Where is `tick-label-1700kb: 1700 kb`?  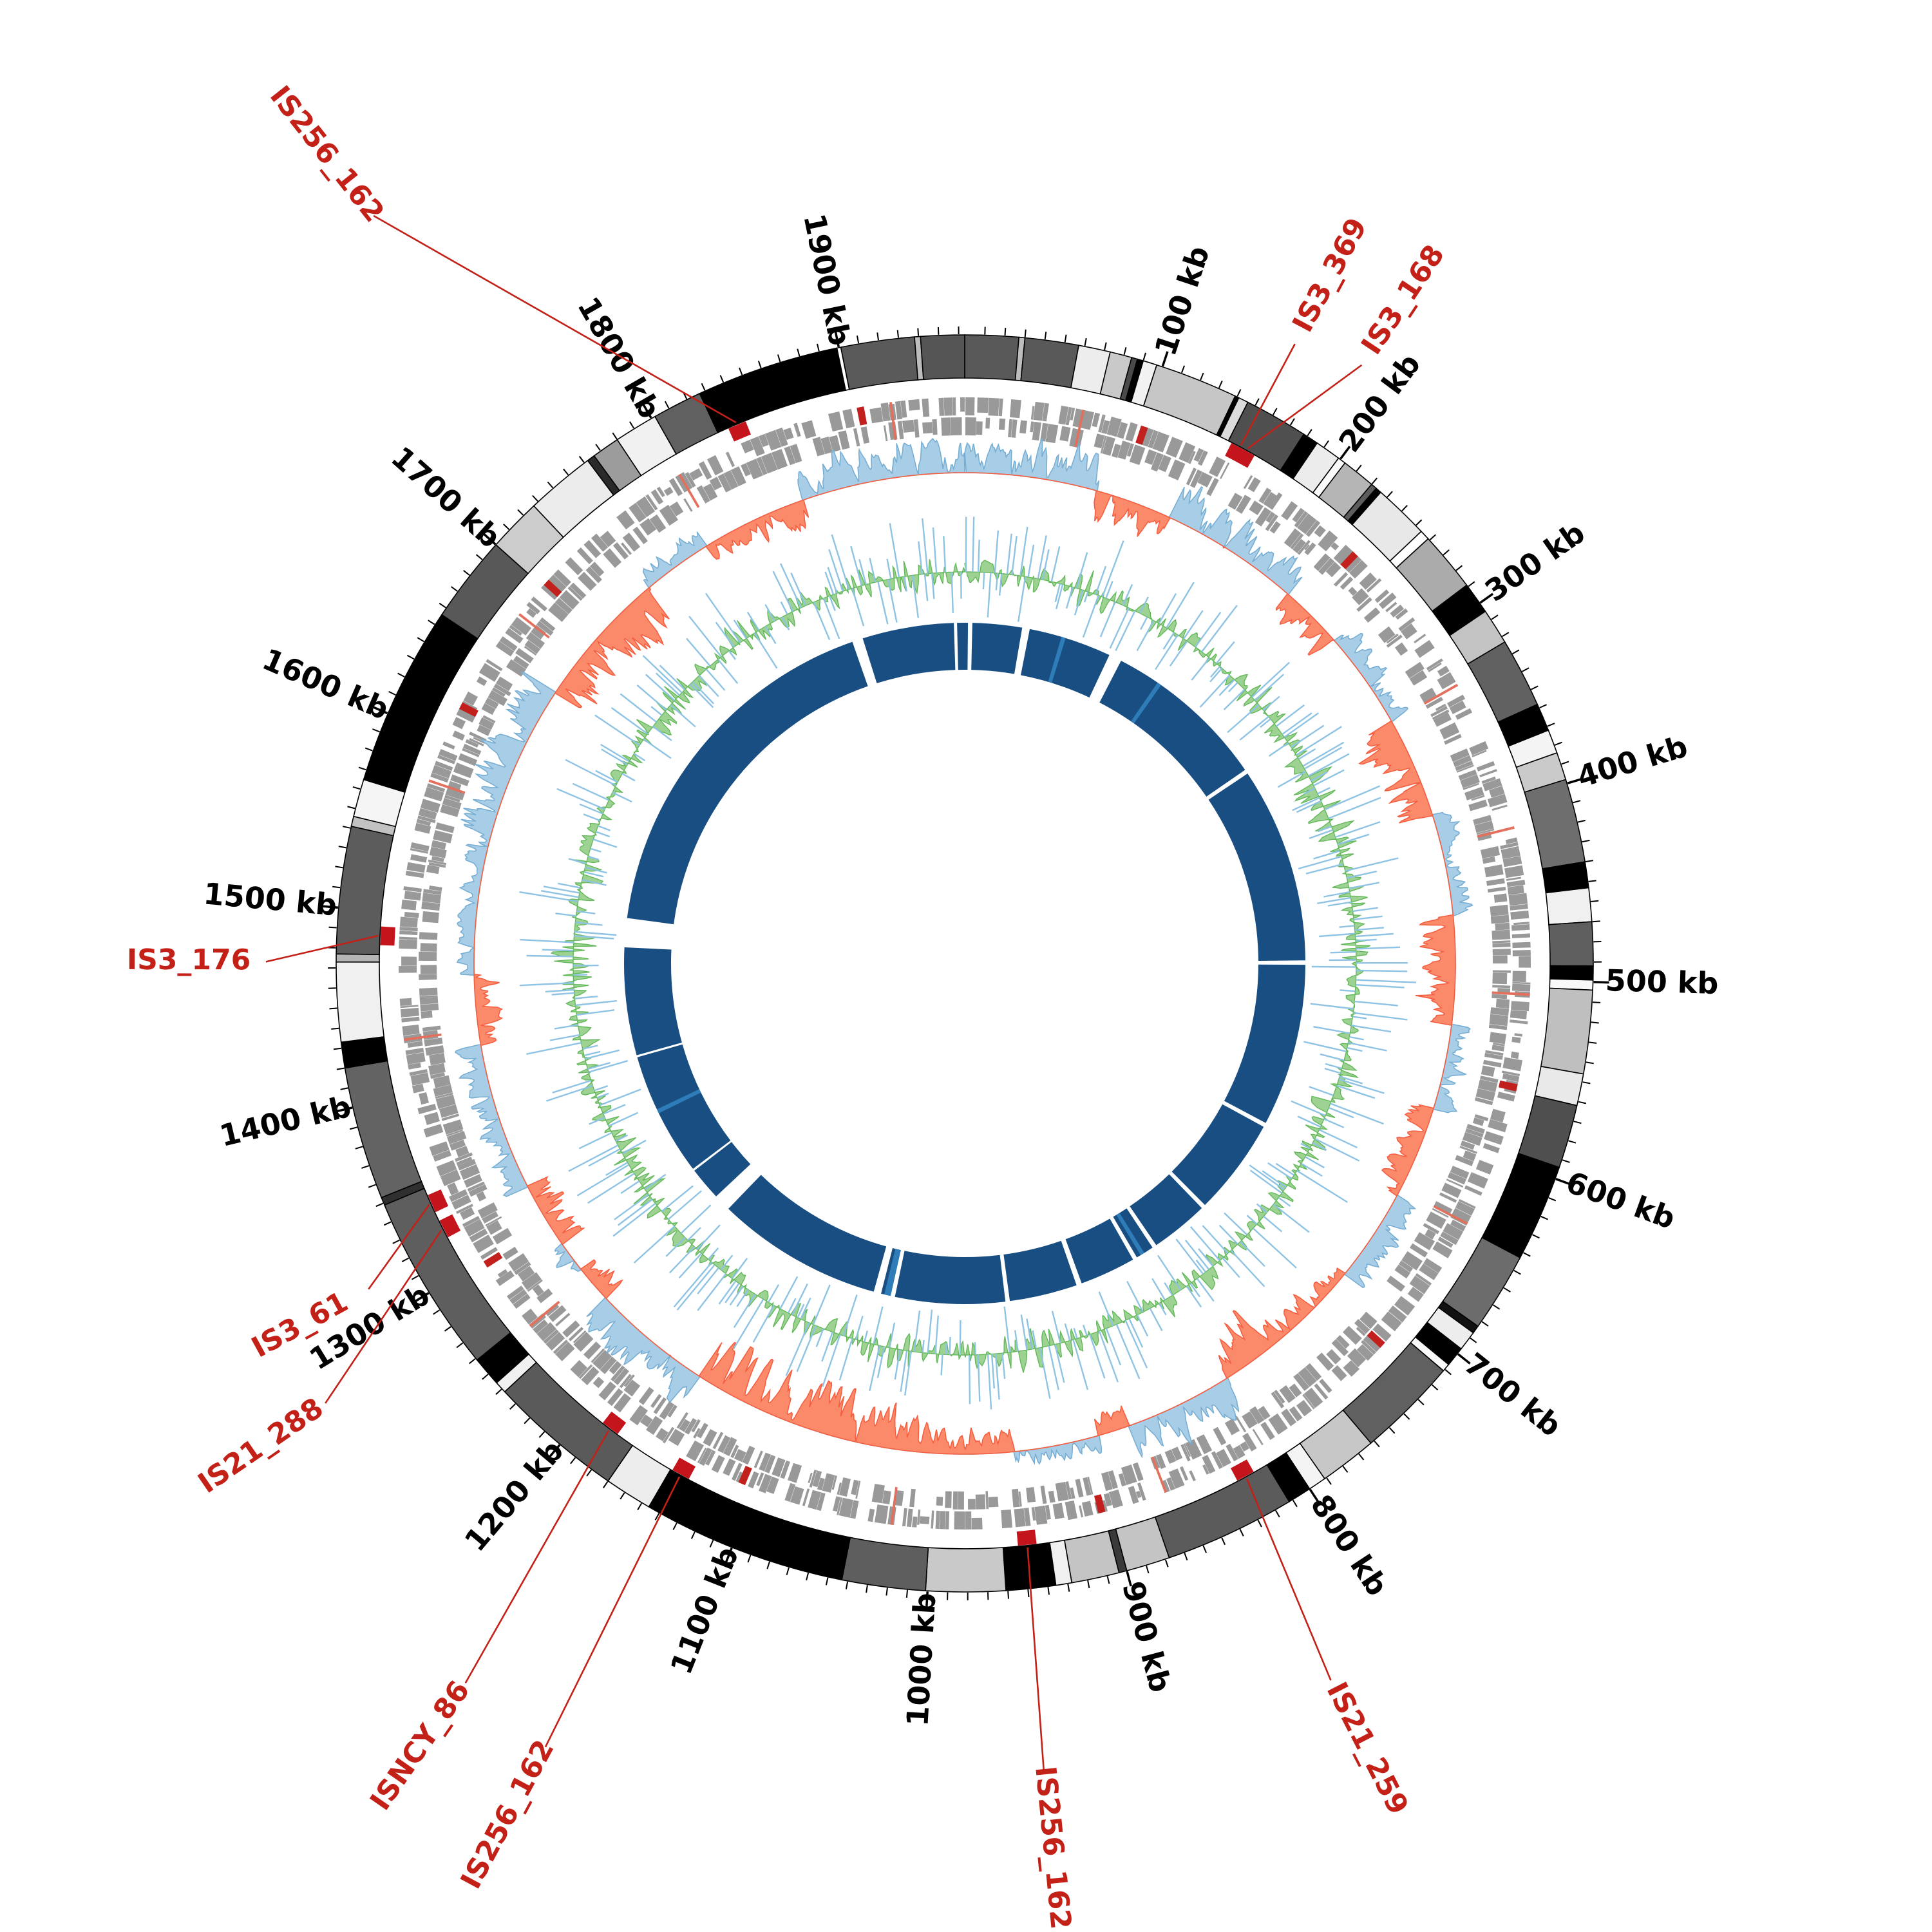
tick-label-1700kb: 1700 kb is located at coordinates (446, 497).